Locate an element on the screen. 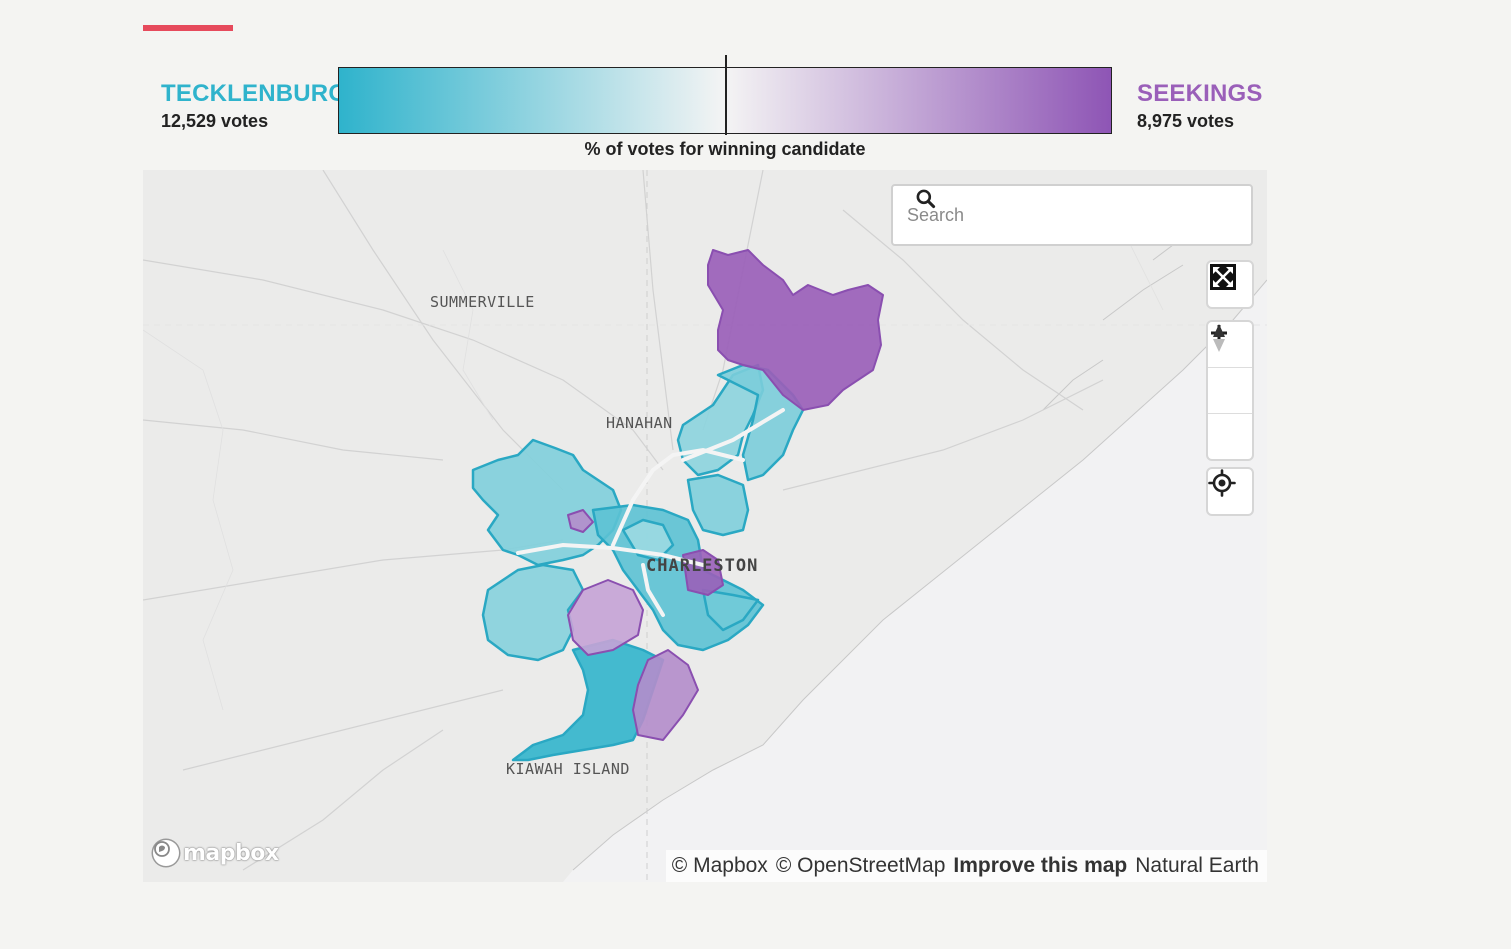 This screenshot has height=949, width=1511. mapbox-logo-text: mapbox is located at coordinates (231, 853).